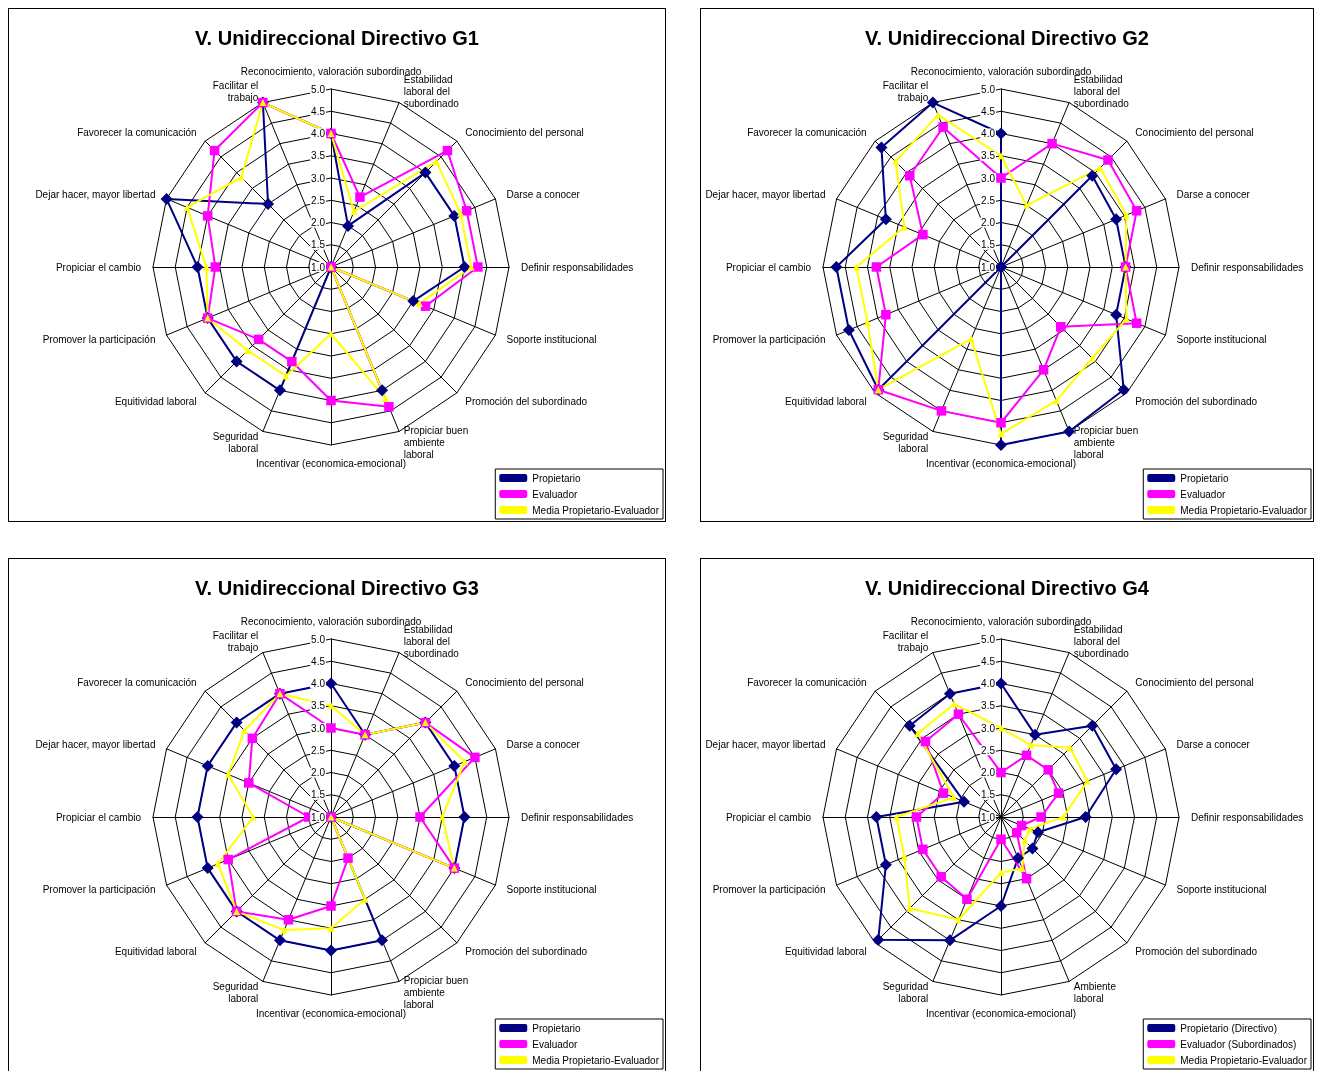 The width and height of the screenshot is (1321, 1071). Describe the element at coordinates (1001, 1013) in the screenshot. I see `spoke-label: Incentivar (economica-emocional)` at that location.